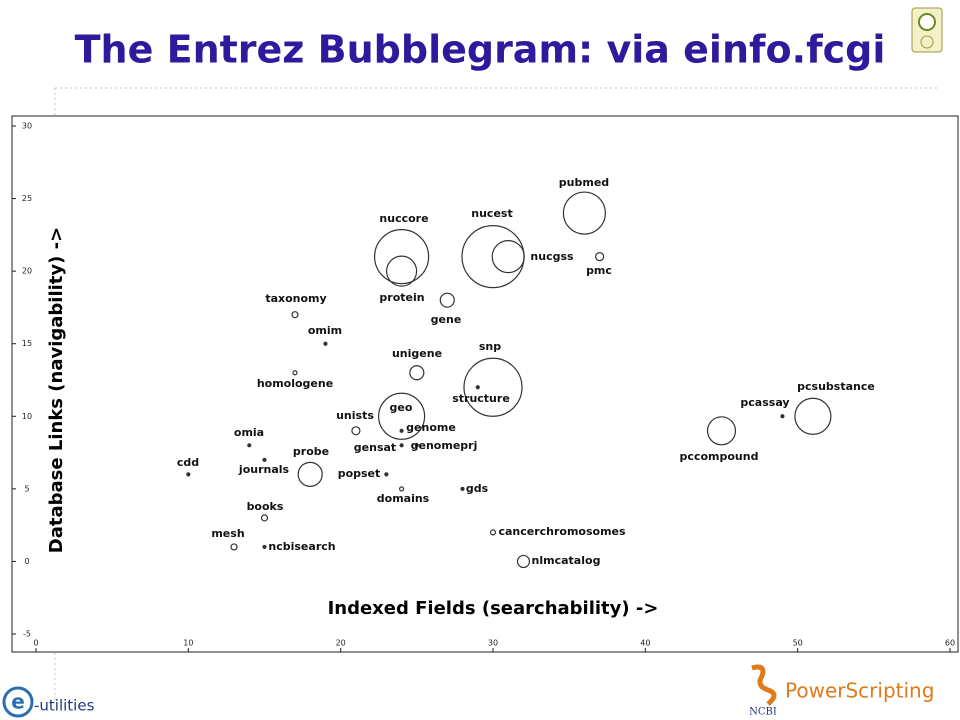 This screenshot has width=960, height=720. What do you see at coordinates (477, 488) in the screenshot?
I see `bubble-label: gds` at bounding box center [477, 488].